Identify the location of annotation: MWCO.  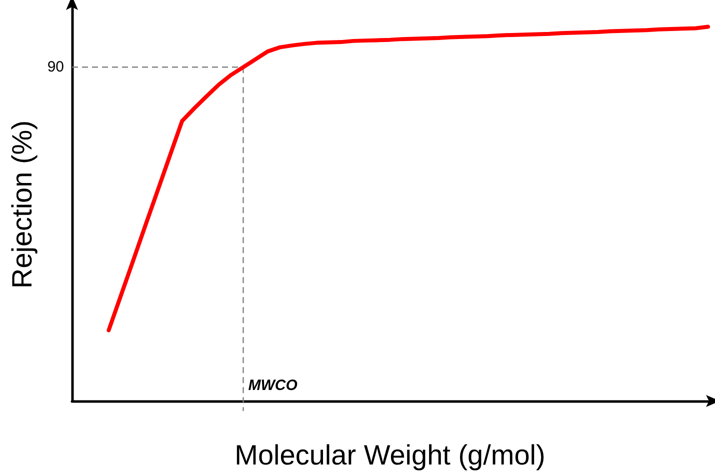
(273, 385).